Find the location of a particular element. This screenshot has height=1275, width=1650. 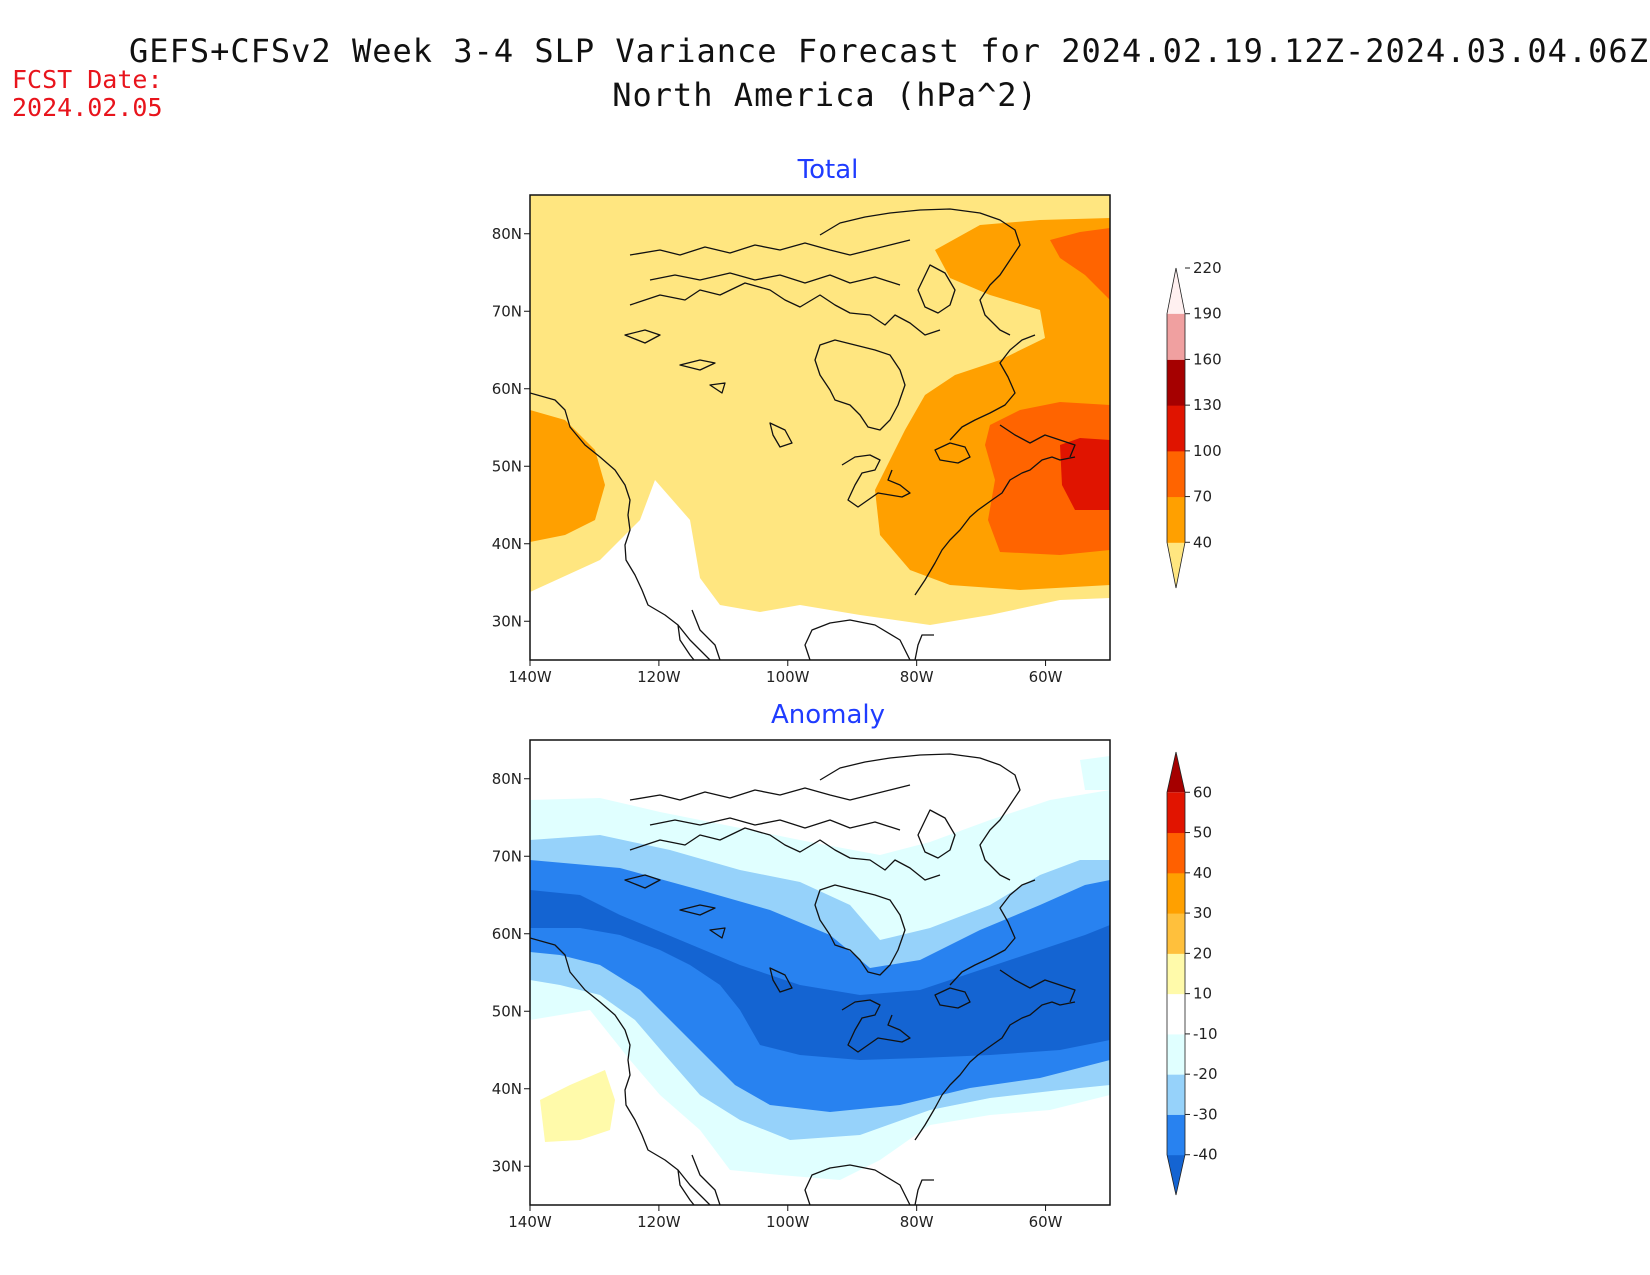

colorbar-label: 220 is located at coordinates (1207, 268).